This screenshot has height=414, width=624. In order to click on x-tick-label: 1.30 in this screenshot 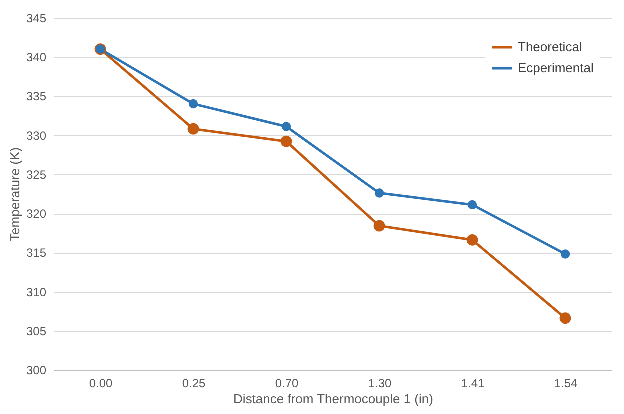, I will do `click(380, 383)`.